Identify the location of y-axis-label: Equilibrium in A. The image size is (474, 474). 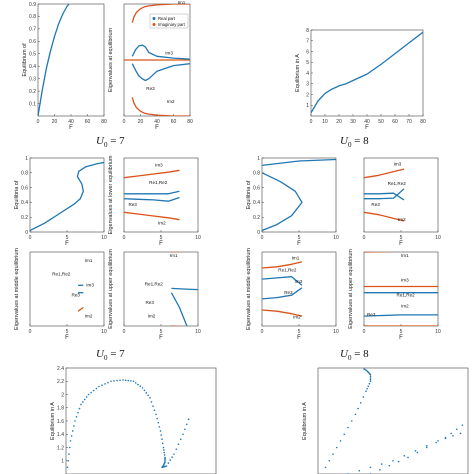
(53, 421).